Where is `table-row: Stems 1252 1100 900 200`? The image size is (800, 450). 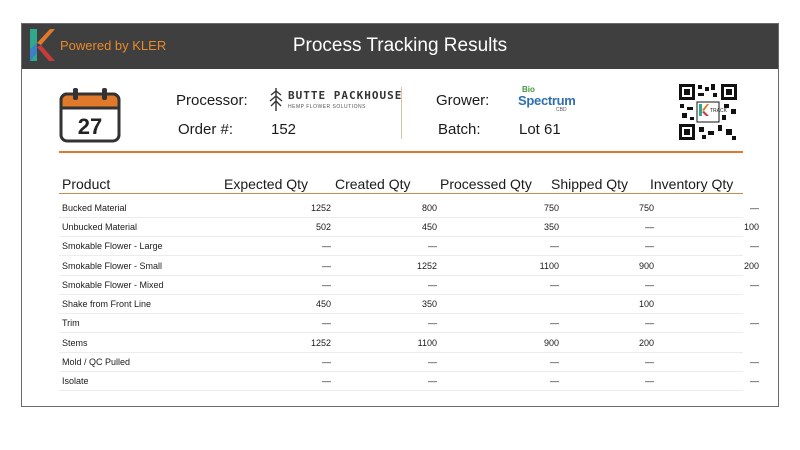
table-row: Stems 1252 1100 900 200 is located at coordinates (401, 344).